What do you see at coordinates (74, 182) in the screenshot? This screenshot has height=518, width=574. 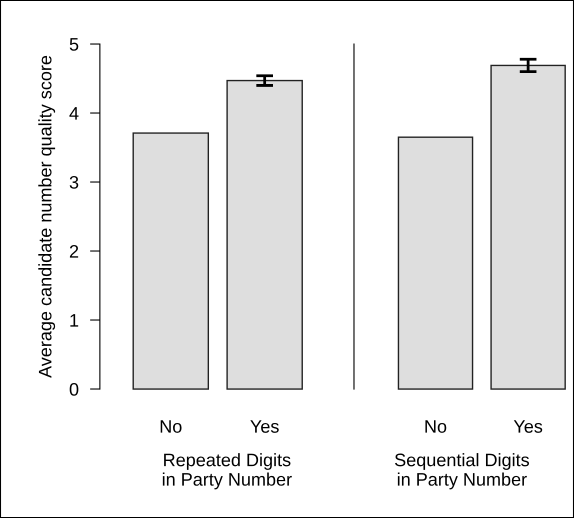 I see `y-tick-label: 3` at bounding box center [74, 182].